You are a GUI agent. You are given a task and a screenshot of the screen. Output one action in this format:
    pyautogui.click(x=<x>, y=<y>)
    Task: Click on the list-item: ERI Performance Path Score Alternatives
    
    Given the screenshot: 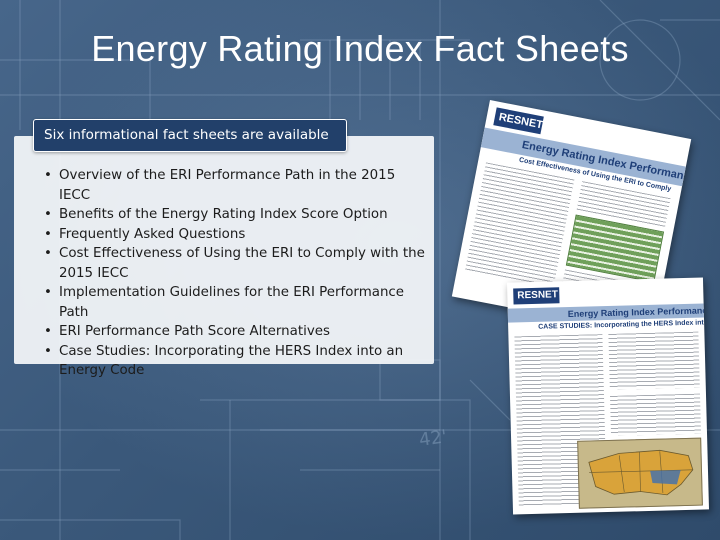 What is the action you would take?
    pyautogui.click(x=236, y=332)
    